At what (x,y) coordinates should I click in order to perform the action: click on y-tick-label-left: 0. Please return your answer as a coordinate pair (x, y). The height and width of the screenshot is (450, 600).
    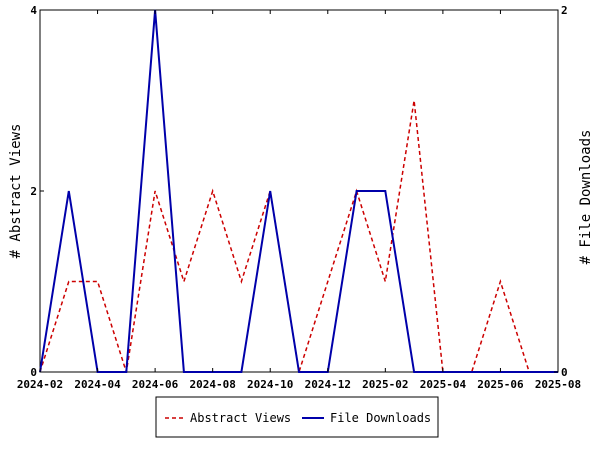
    Looking at the image, I should click on (33, 372).